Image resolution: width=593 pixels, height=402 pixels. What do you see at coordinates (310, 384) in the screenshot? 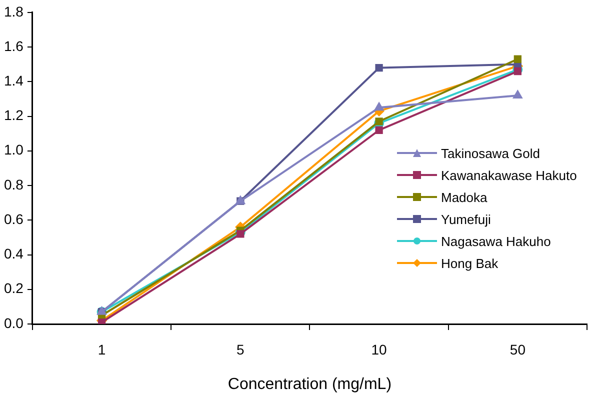
I see `x-axis-title: Concentration (mg/mL)` at bounding box center [310, 384].